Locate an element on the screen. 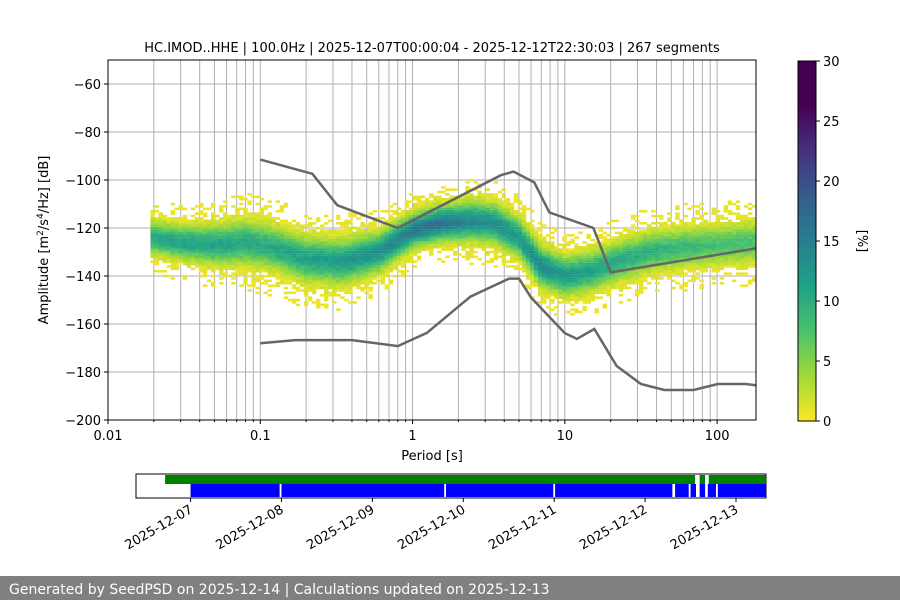  nlnm-curve is located at coordinates (508, 334).